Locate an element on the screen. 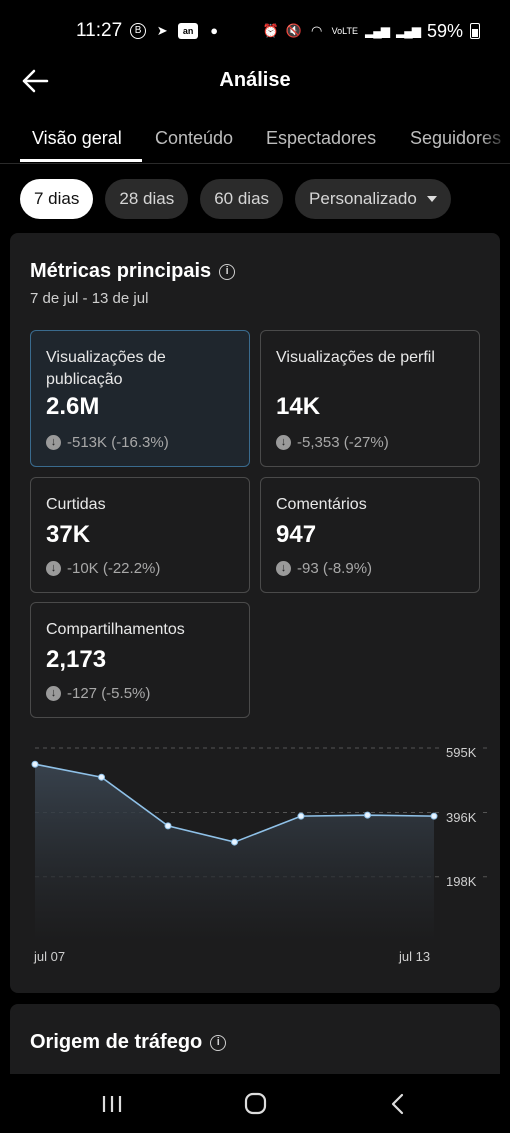 This screenshot has height=1133, width=510. y-tick-label: 595K is located at coordinates (461, 752).